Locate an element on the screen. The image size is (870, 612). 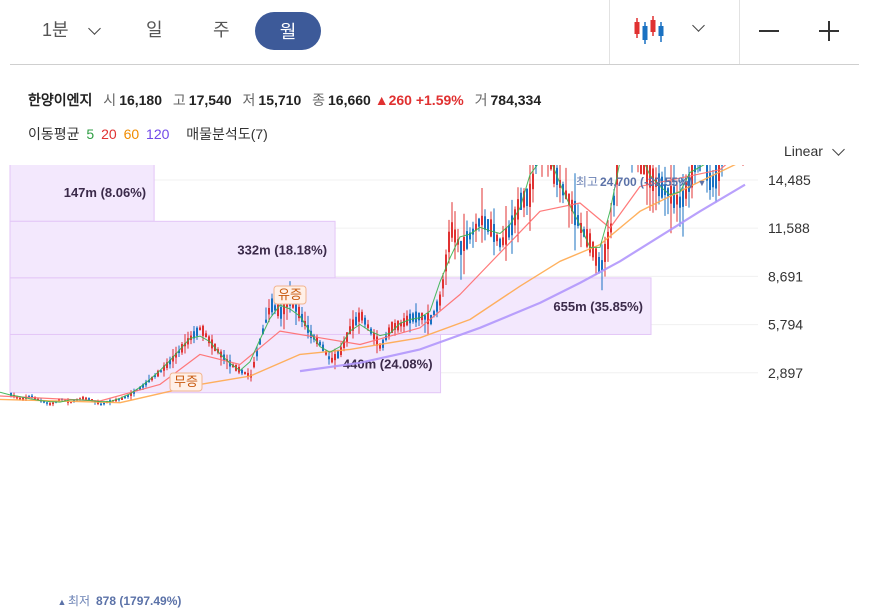
event-annotation-label: 유증 is located at coordinates (290, 294).